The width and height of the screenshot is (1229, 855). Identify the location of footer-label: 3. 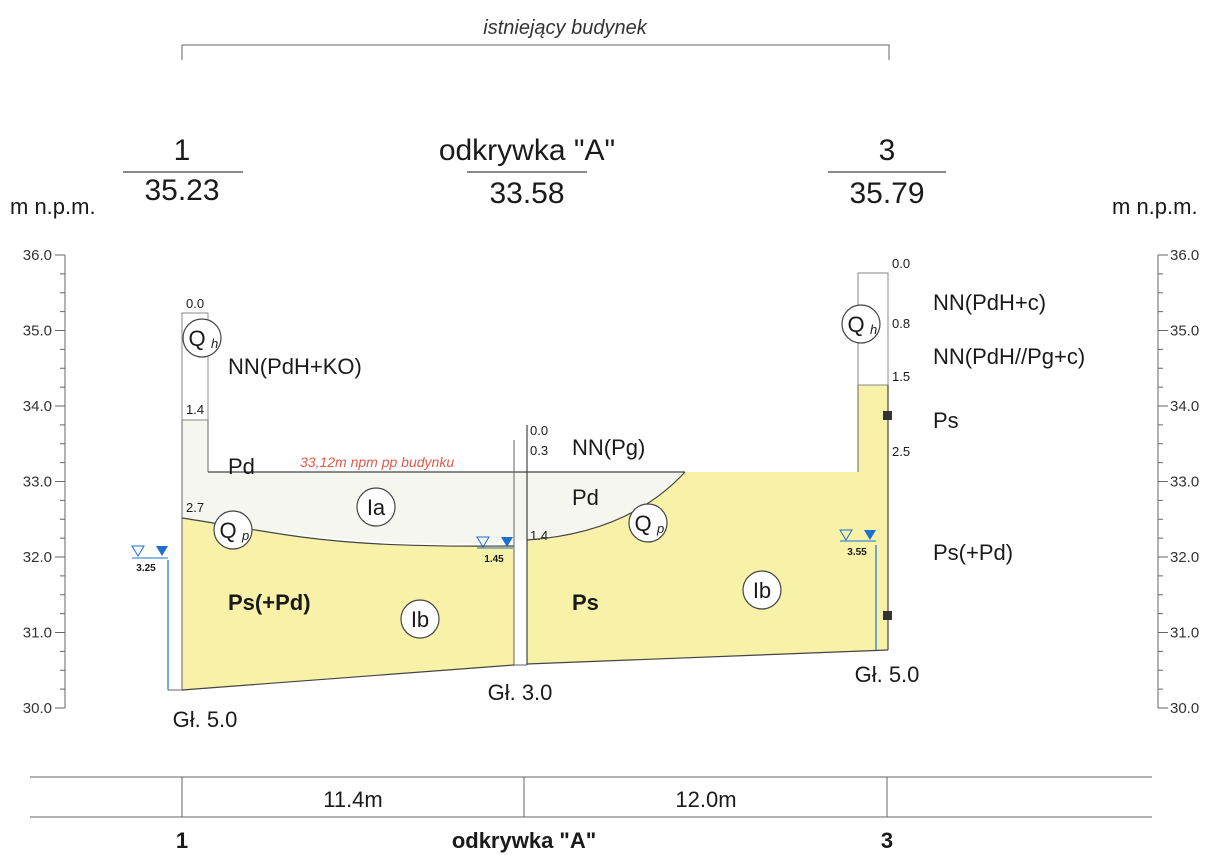
(887, 840).